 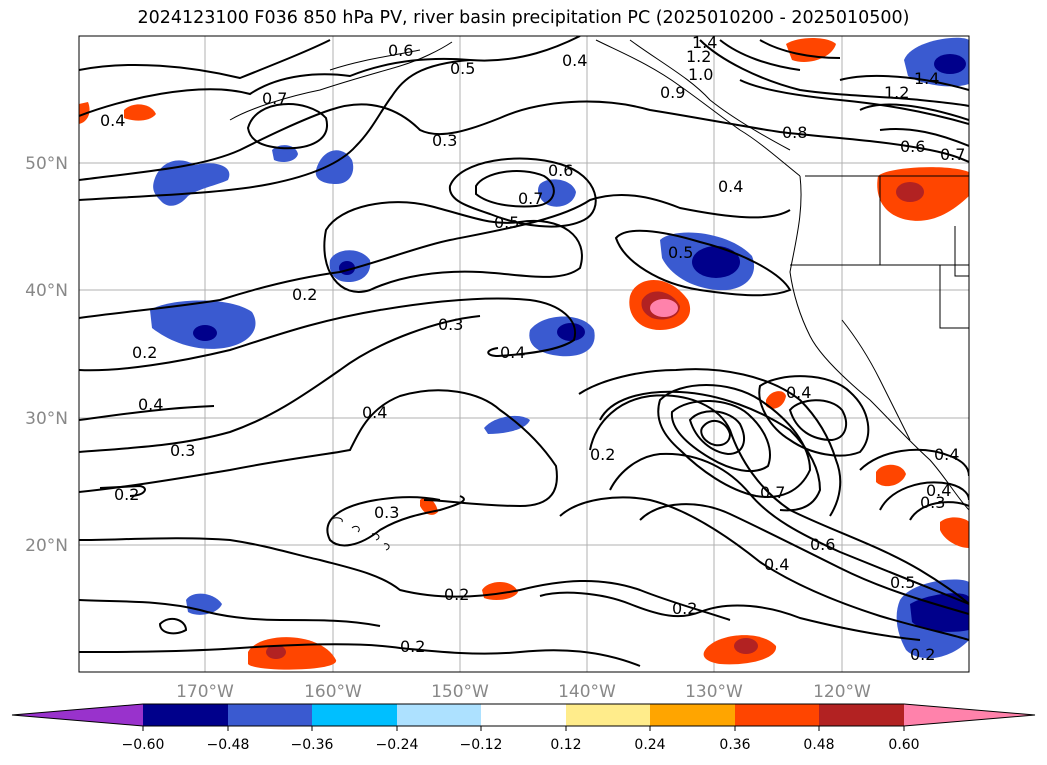 I want to click on colorbar-tick-label: 0.60, so click(x=903, y=745).